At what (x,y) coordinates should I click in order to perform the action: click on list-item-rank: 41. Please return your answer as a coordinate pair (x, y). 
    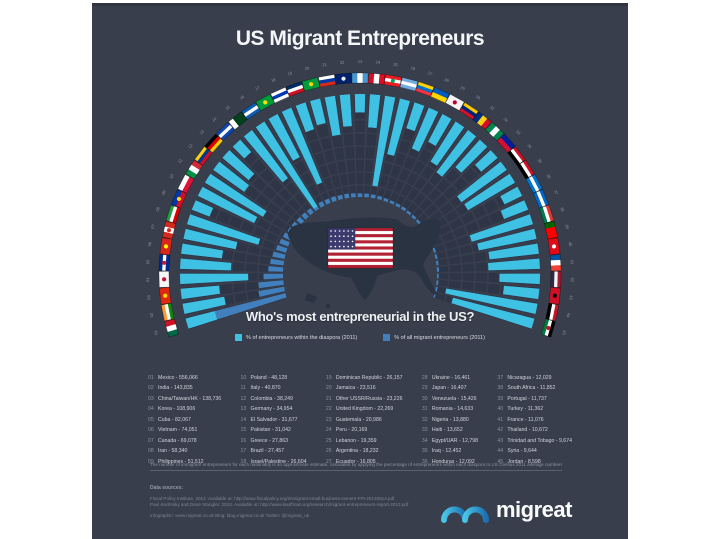
    Looking at the image, I should click on (500, 419).